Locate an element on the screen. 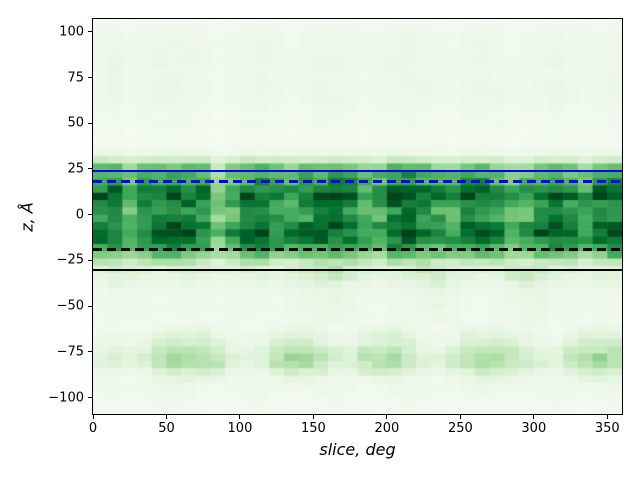 This screenshot has height=480, width=640. x-tick-label: 300 is located at coordinates (534, 428).